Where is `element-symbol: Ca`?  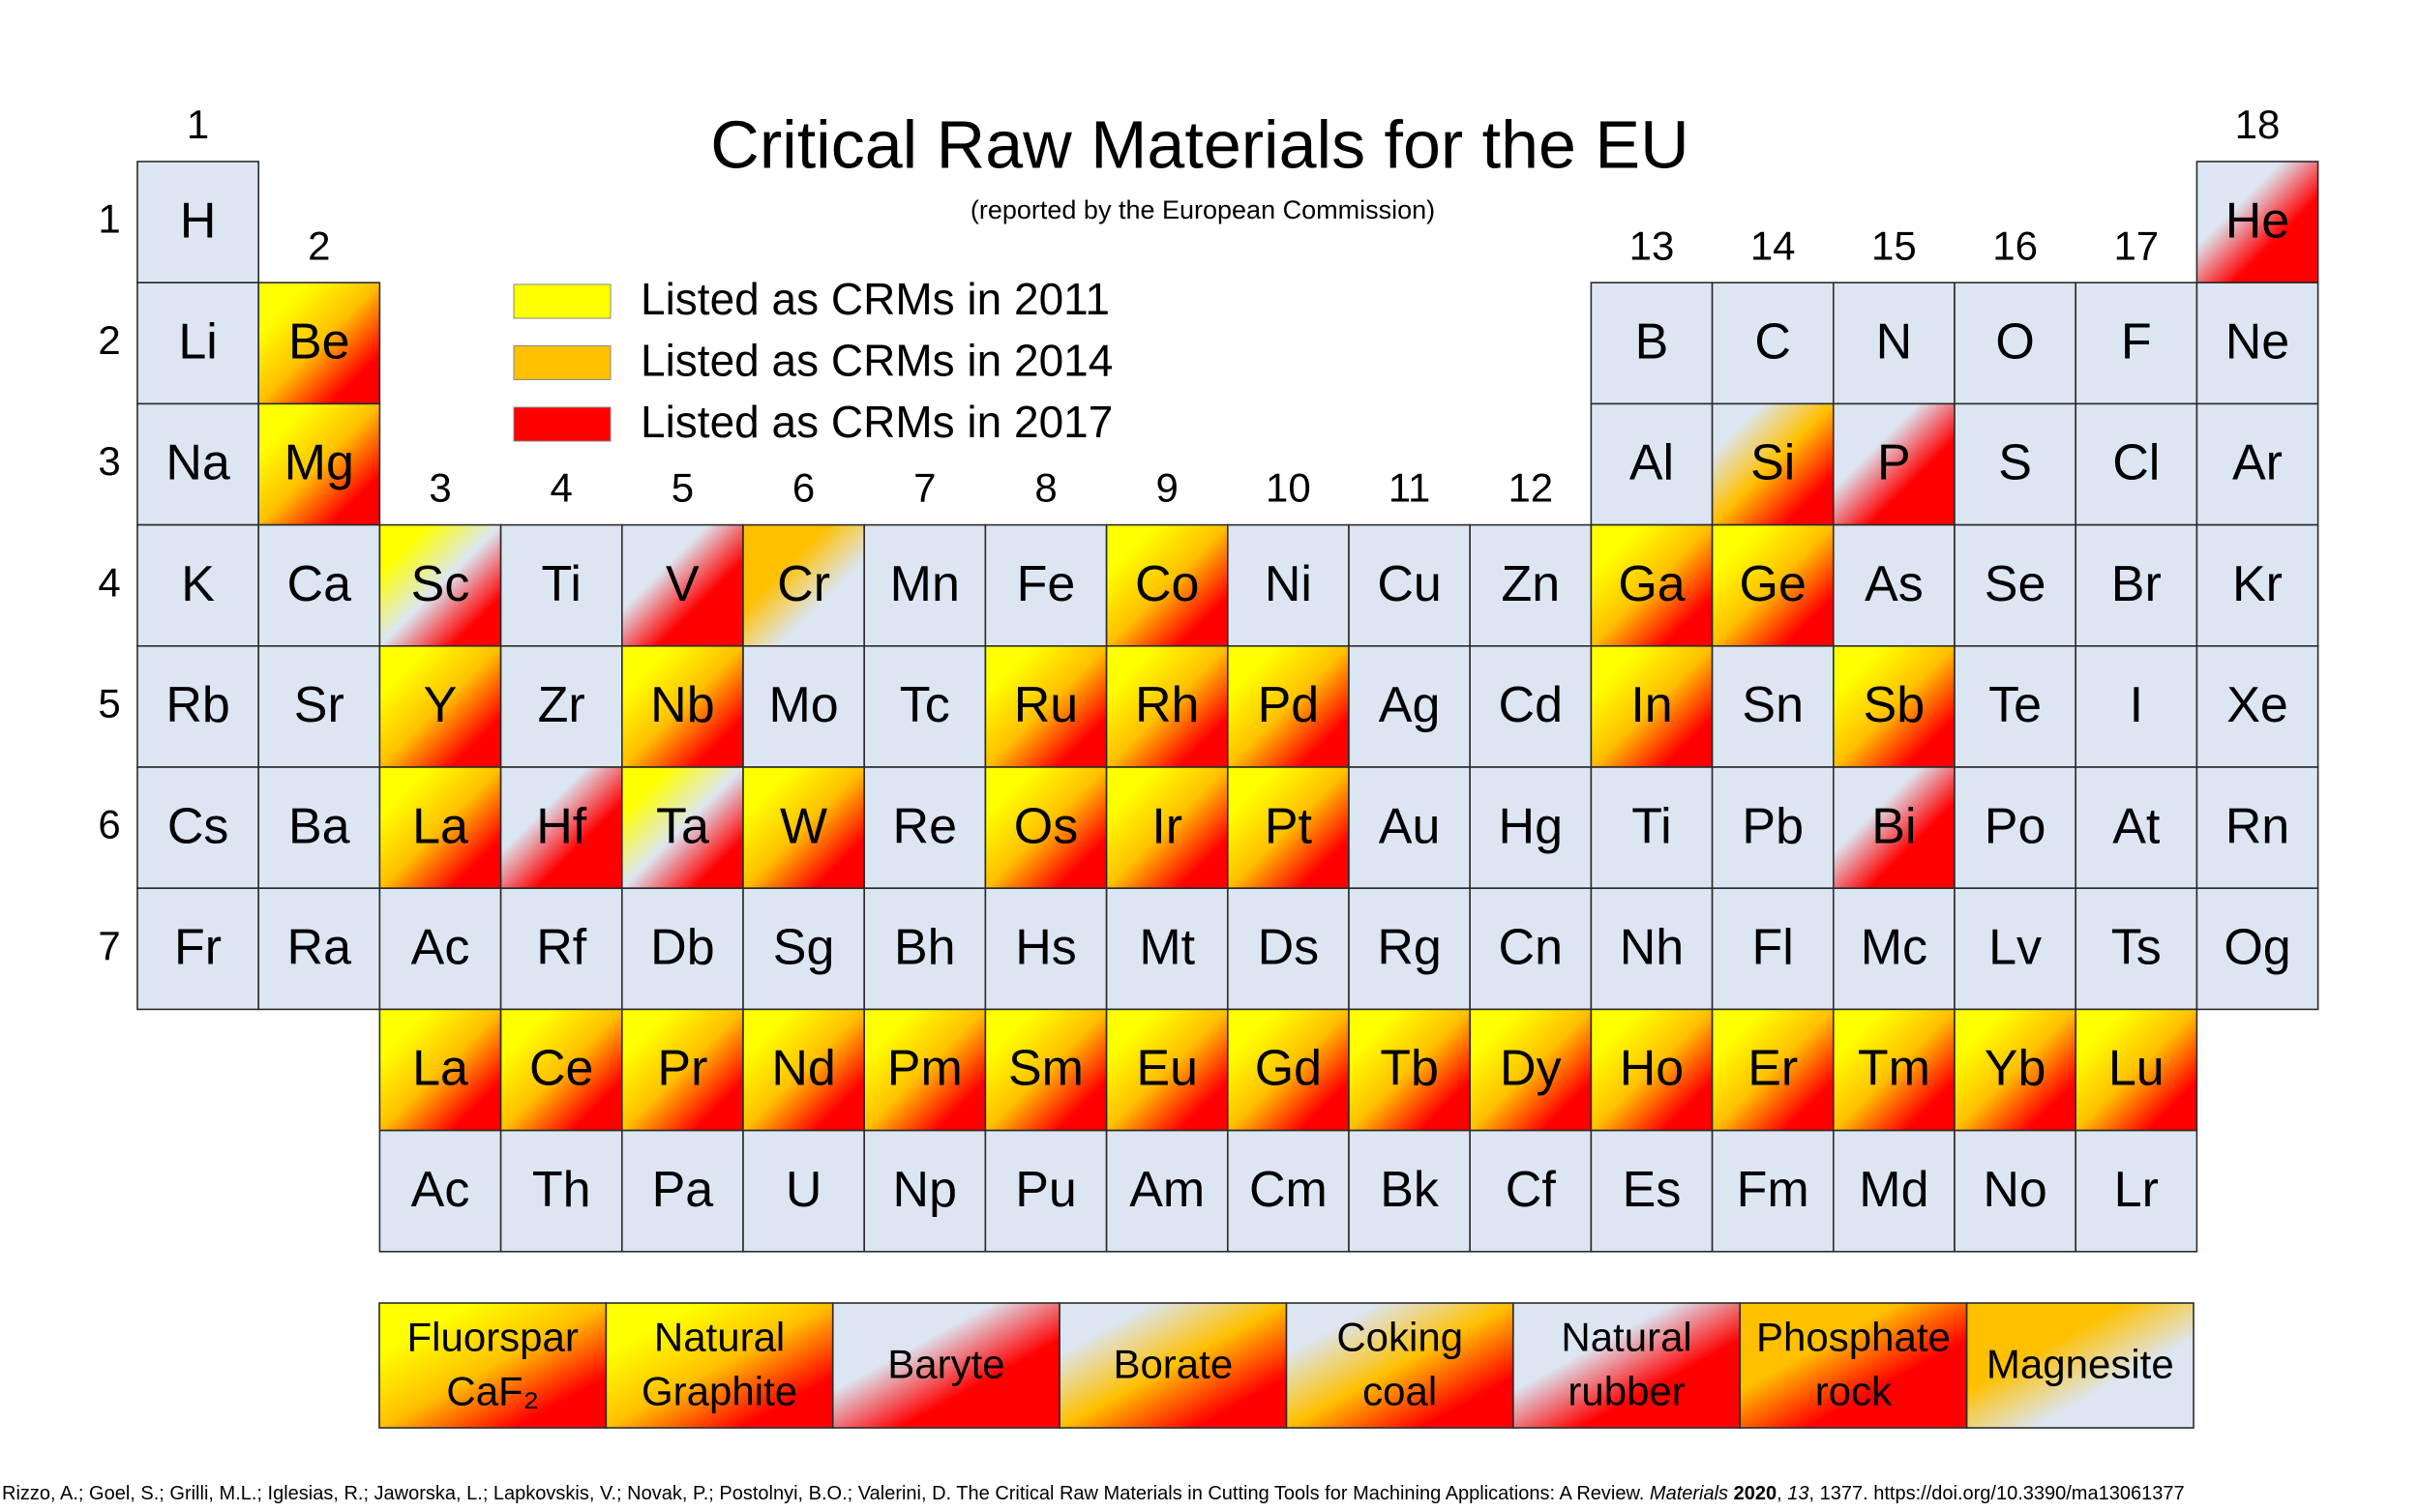
element-symbol: Ca is located at coordinates (319, 584).